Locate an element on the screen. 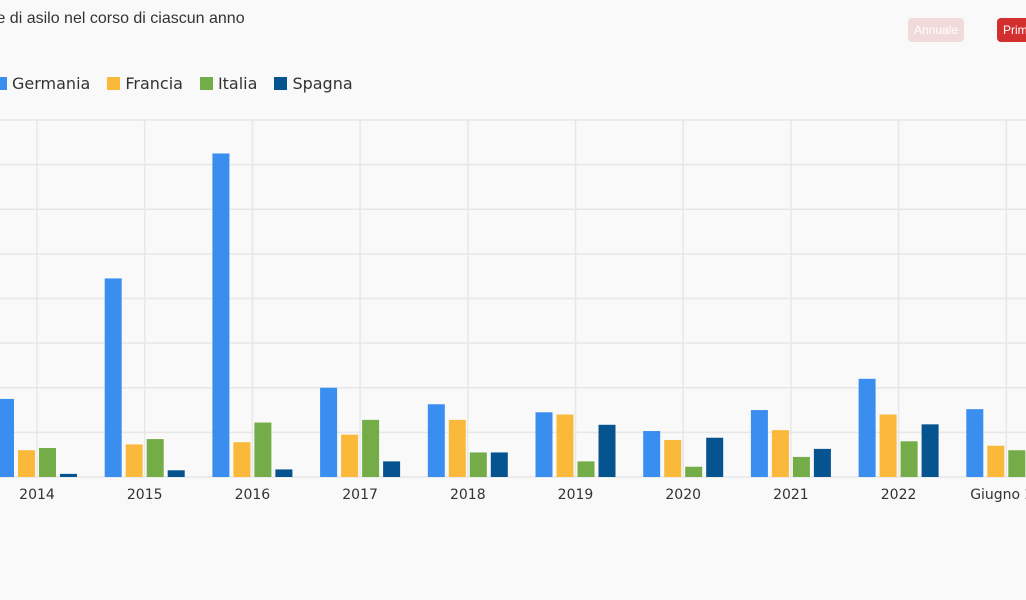 The image size is (1026, 600). annual-button: Annuale is located at coordinates (936, 30).